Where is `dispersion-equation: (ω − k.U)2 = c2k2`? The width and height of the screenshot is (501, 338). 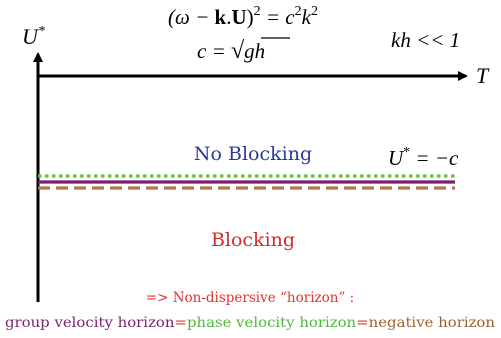
dispersion-equation: (ω − k.U)2 = c2k2 is located at coordinates (243, 16).